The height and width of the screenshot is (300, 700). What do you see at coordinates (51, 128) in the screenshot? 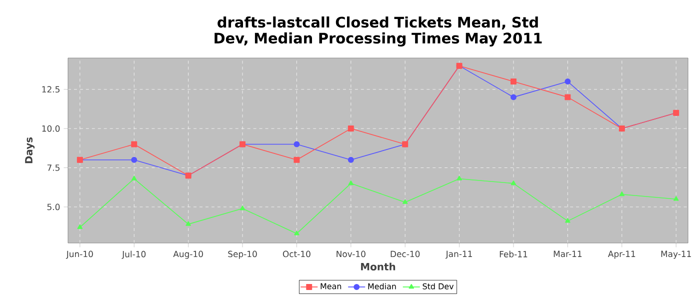
I see `y-tick-label: 10.0` at bounding box center [51, 128].